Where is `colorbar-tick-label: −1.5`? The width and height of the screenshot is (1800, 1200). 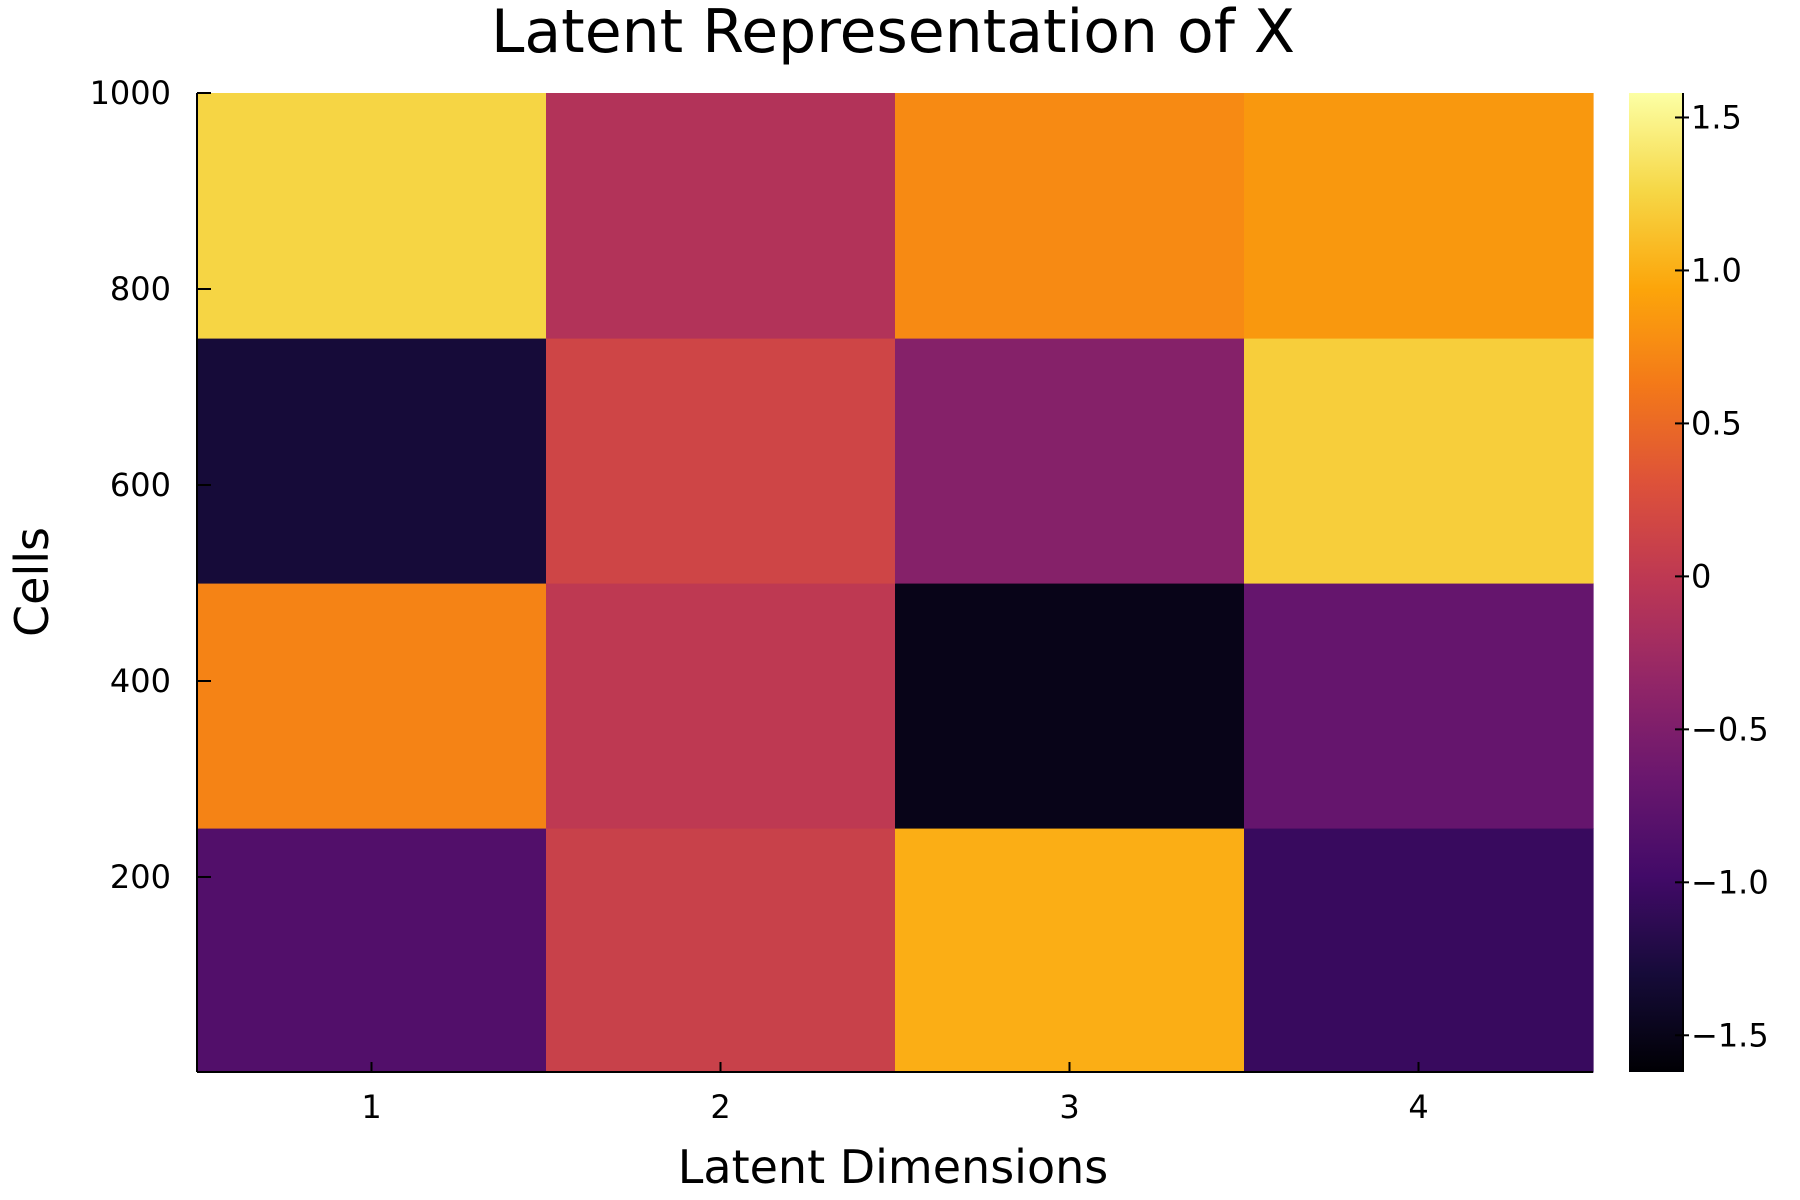 colorbar-tick-label: −1.5 is located at coordinates (1730, 1035).